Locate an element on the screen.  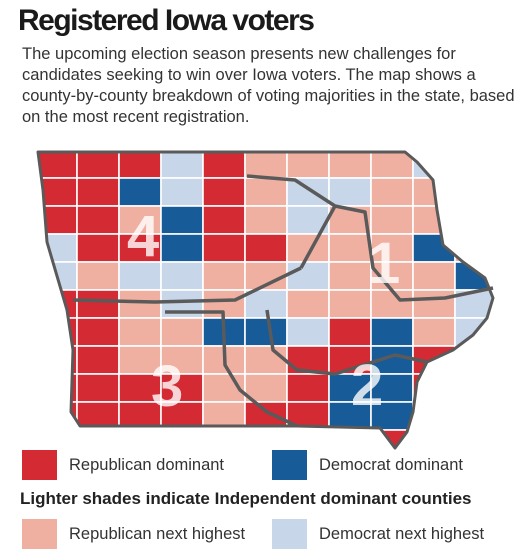
legend-label: Republican next highest is located at coordinates (157, 533).